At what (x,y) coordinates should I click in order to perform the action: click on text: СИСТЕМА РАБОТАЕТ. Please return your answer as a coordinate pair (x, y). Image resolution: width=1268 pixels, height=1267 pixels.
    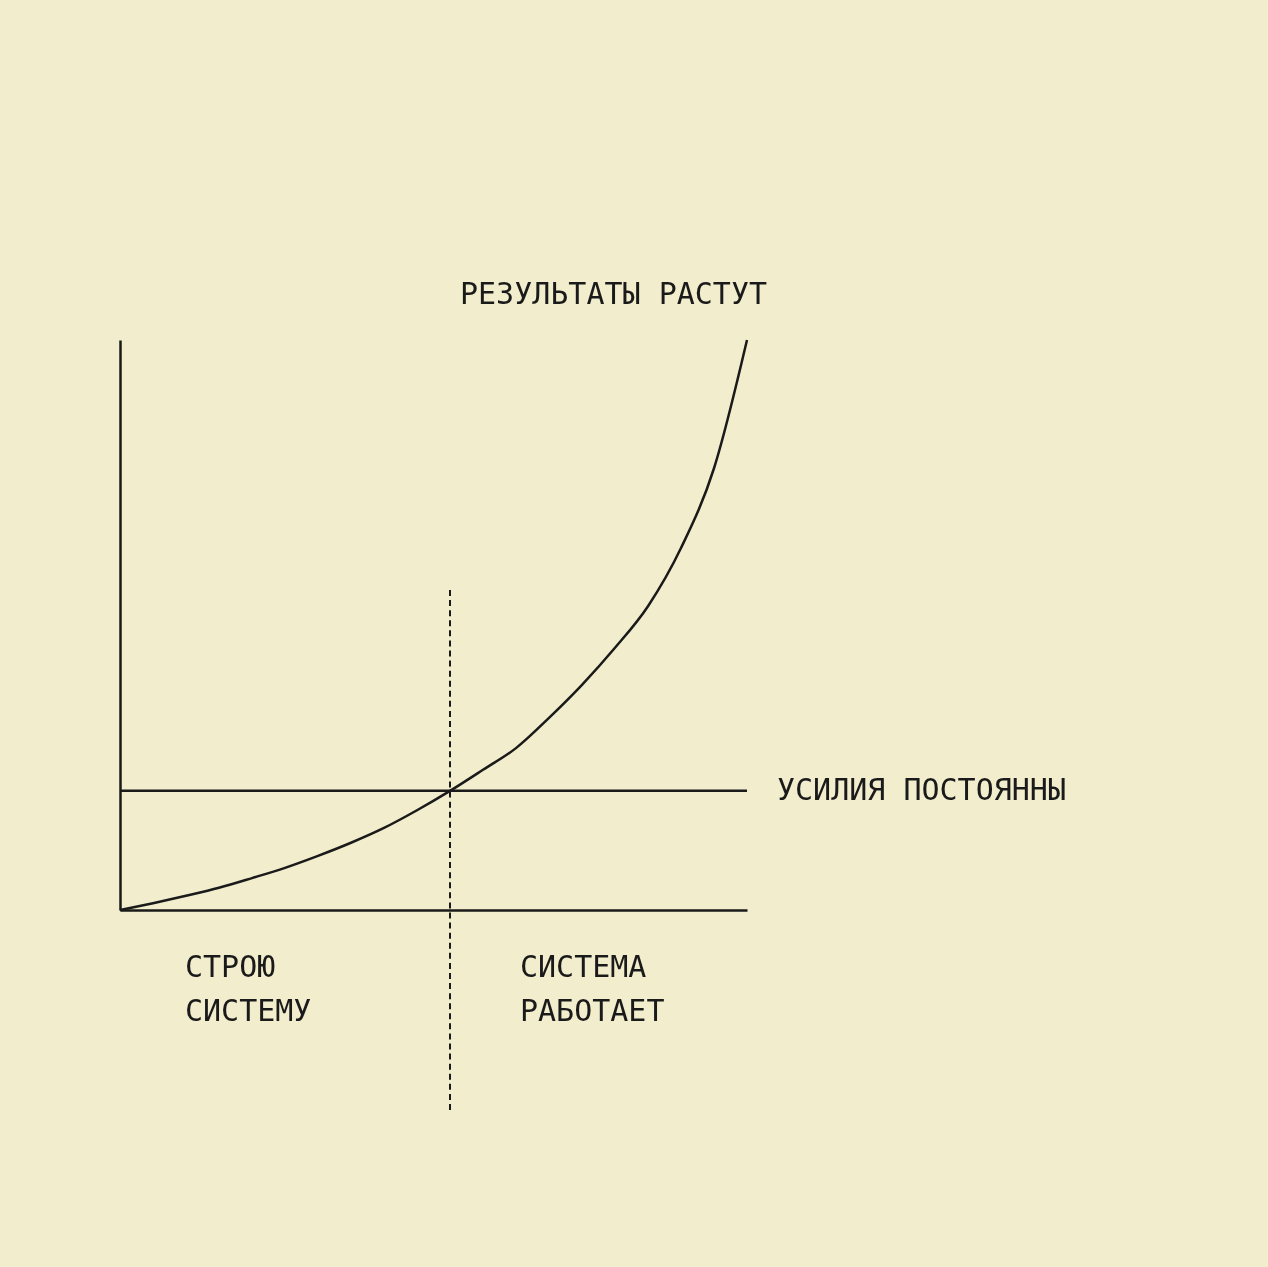
    Looking at the image, I should click on (593, 989).